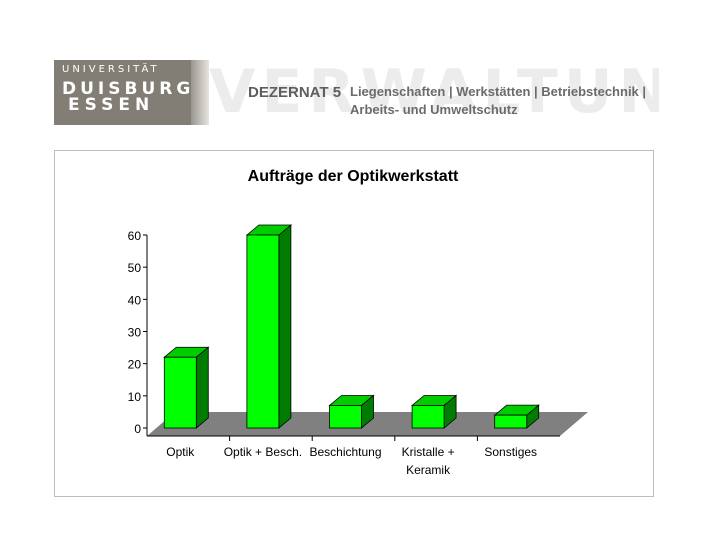 This screenshot has height=540, width=720. I want to click on banner-watermark: VERWALTUNG, so click(434, 92).